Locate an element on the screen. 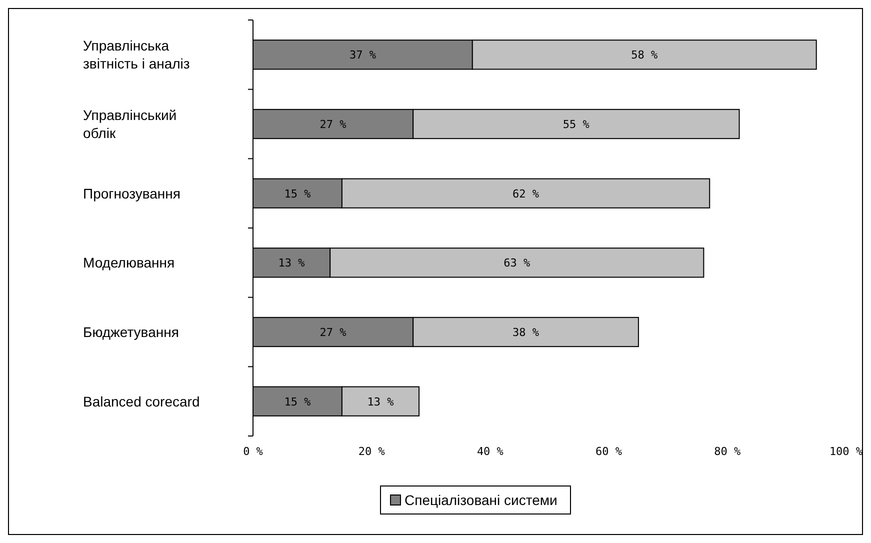 This screenshot has height=543, width=871. x-tick-label: 0 % is located at coordinates (253, 451).